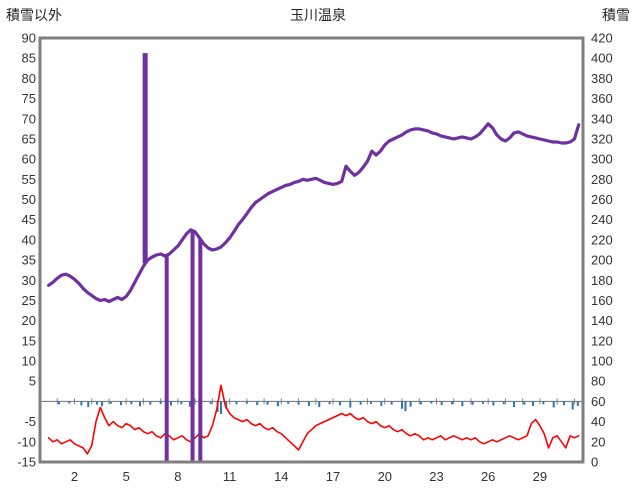  I want to click on y-left-tick-label: -15, so click(26, 462).